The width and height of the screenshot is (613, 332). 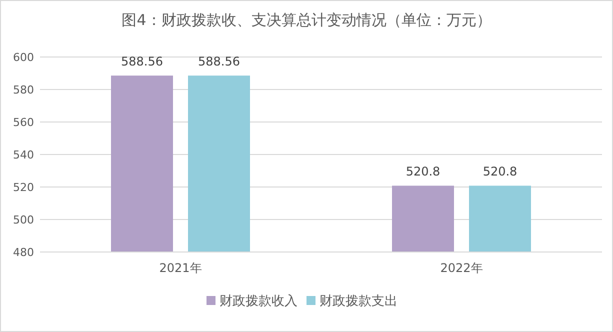 I want to click on chart-title: 图4：财政拨款收、支决算总计变动情况（单位：万元）, so click(x=307, y=20).